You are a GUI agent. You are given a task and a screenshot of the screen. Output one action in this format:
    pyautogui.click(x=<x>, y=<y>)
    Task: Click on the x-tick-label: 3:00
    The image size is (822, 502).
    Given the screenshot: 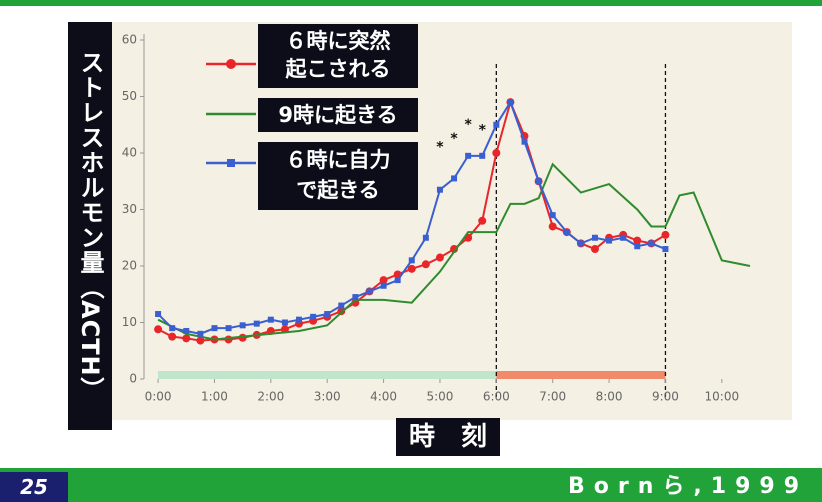 What is the action you would take?
    pyautogui.click(x=327, y=397)
    